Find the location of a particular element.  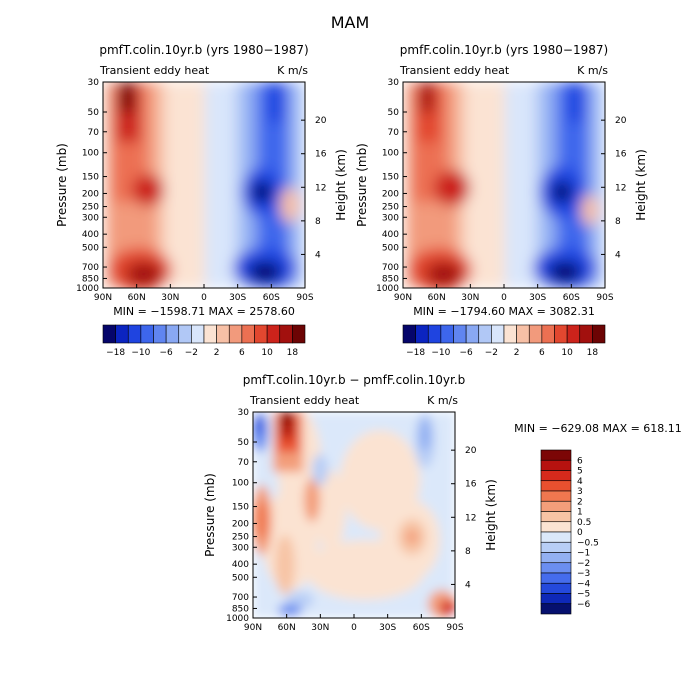

panel-3-ylabel-right: Height (km) is located at coordinates (491, 514).